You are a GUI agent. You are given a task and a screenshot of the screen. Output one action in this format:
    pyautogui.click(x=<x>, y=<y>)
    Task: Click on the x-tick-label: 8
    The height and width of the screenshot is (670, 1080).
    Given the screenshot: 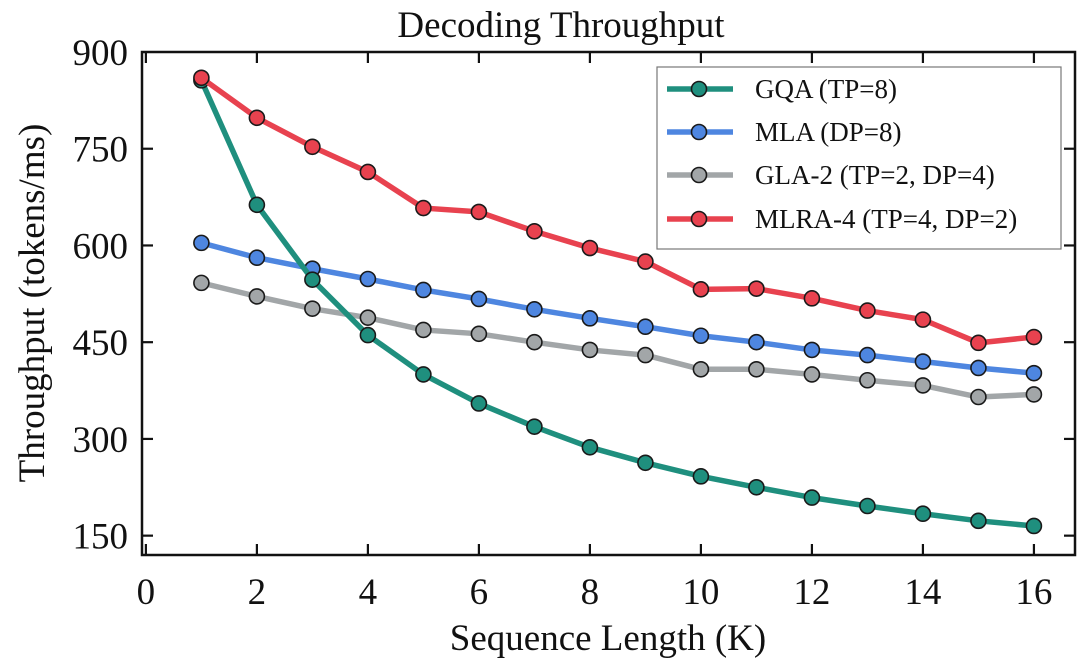 What is the action you would take?
    pyautogui.click(x=590, y=592)
    